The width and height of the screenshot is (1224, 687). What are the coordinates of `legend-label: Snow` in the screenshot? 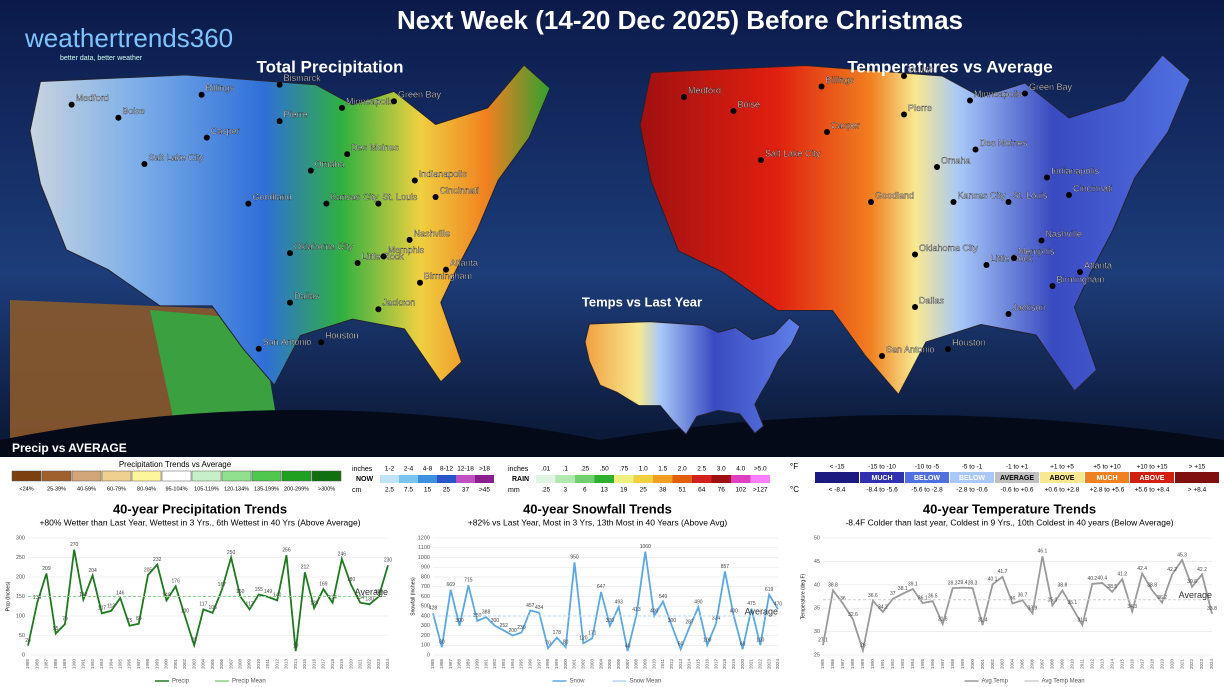 It's located at (578, 682).